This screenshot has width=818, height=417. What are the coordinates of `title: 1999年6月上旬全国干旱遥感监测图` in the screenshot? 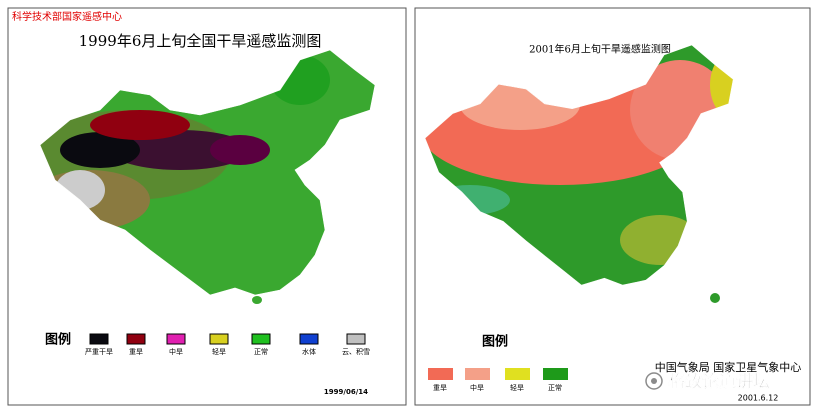 It's located at (200, 41).